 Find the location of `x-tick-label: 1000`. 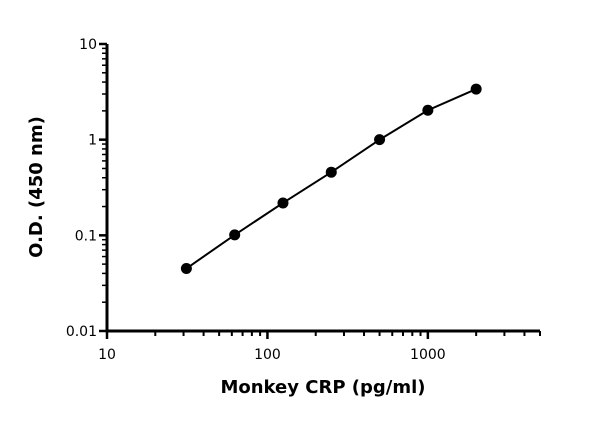

x-tick-label: 1000 is located at coordinates (428, 355).